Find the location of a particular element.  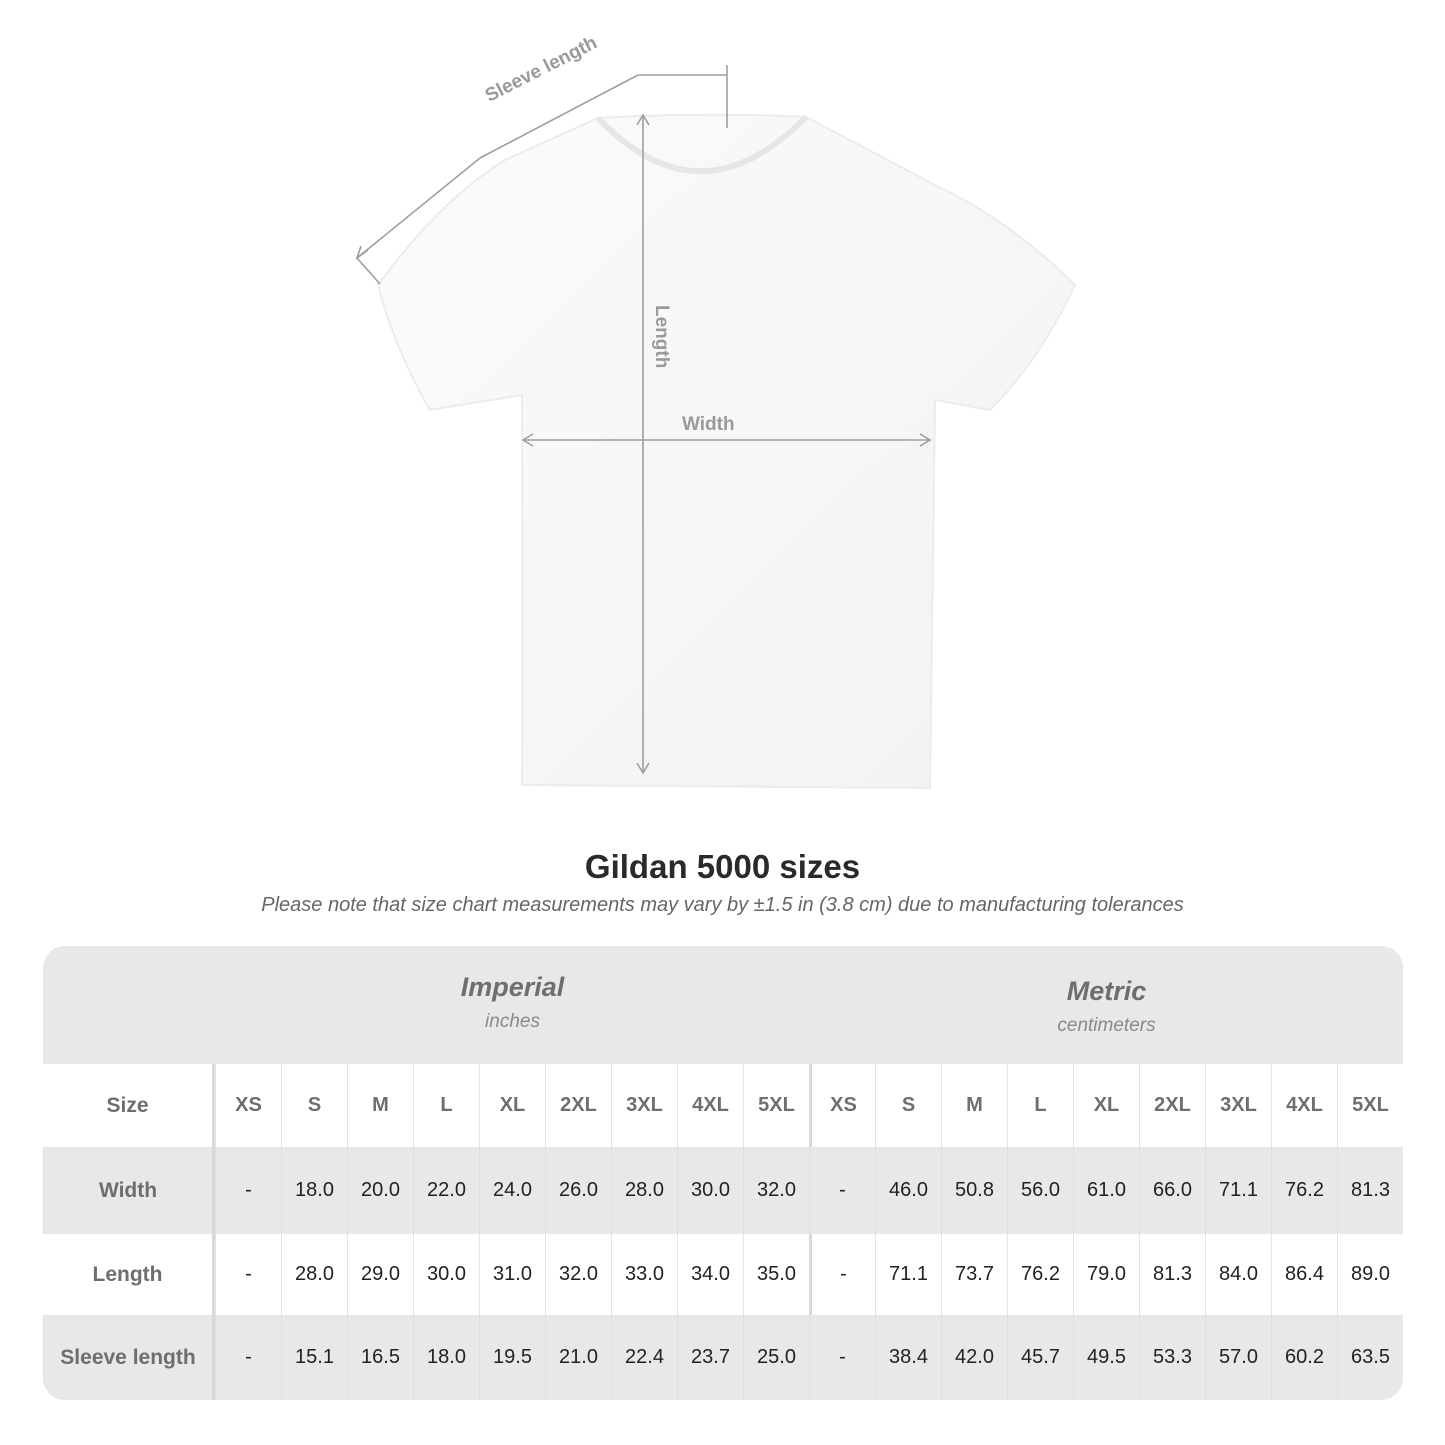

tshirt-collar is located at coordinates (702, 144).